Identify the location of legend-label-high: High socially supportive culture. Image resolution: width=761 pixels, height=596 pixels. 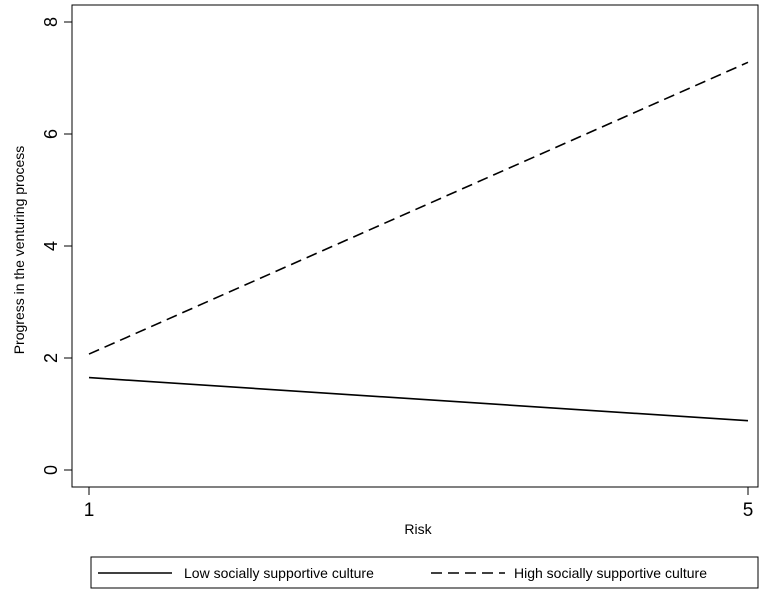
(610, 573).